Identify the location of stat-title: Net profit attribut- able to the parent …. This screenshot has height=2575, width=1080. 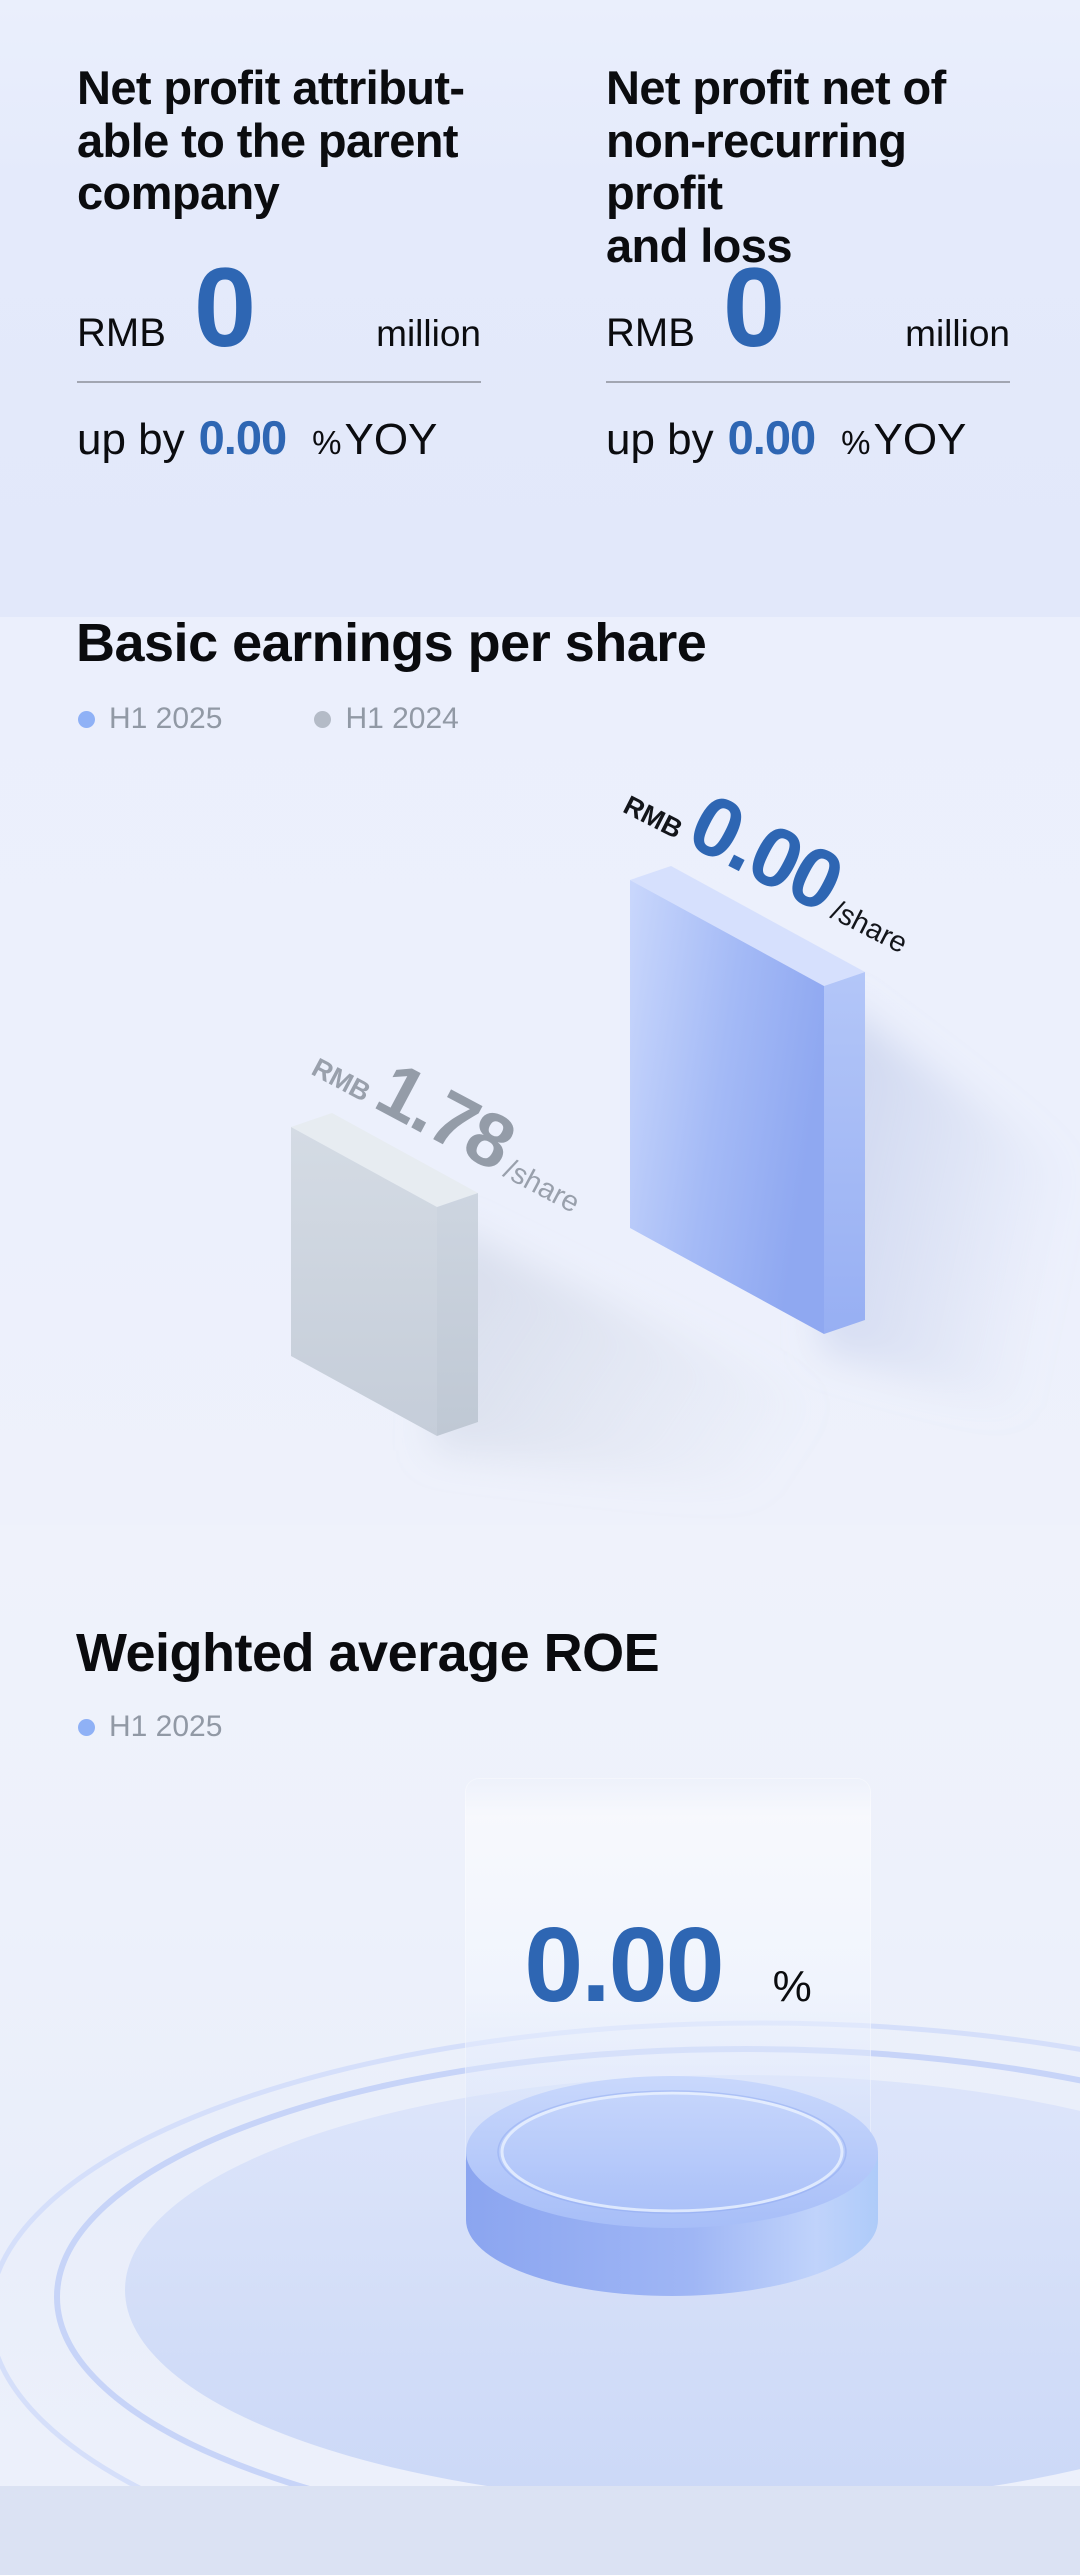
(271, 140).